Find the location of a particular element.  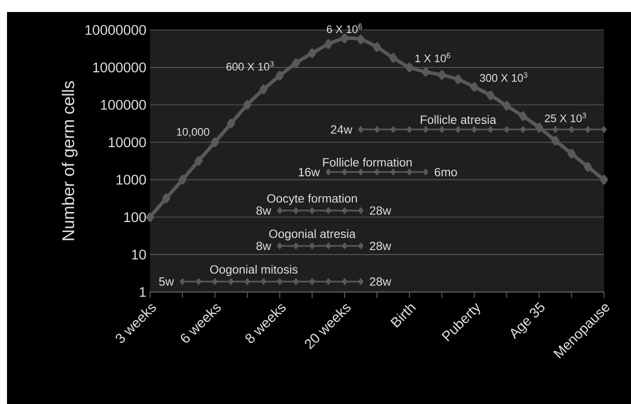

y-tick-label: 10 is located at coordinates (139, 255).